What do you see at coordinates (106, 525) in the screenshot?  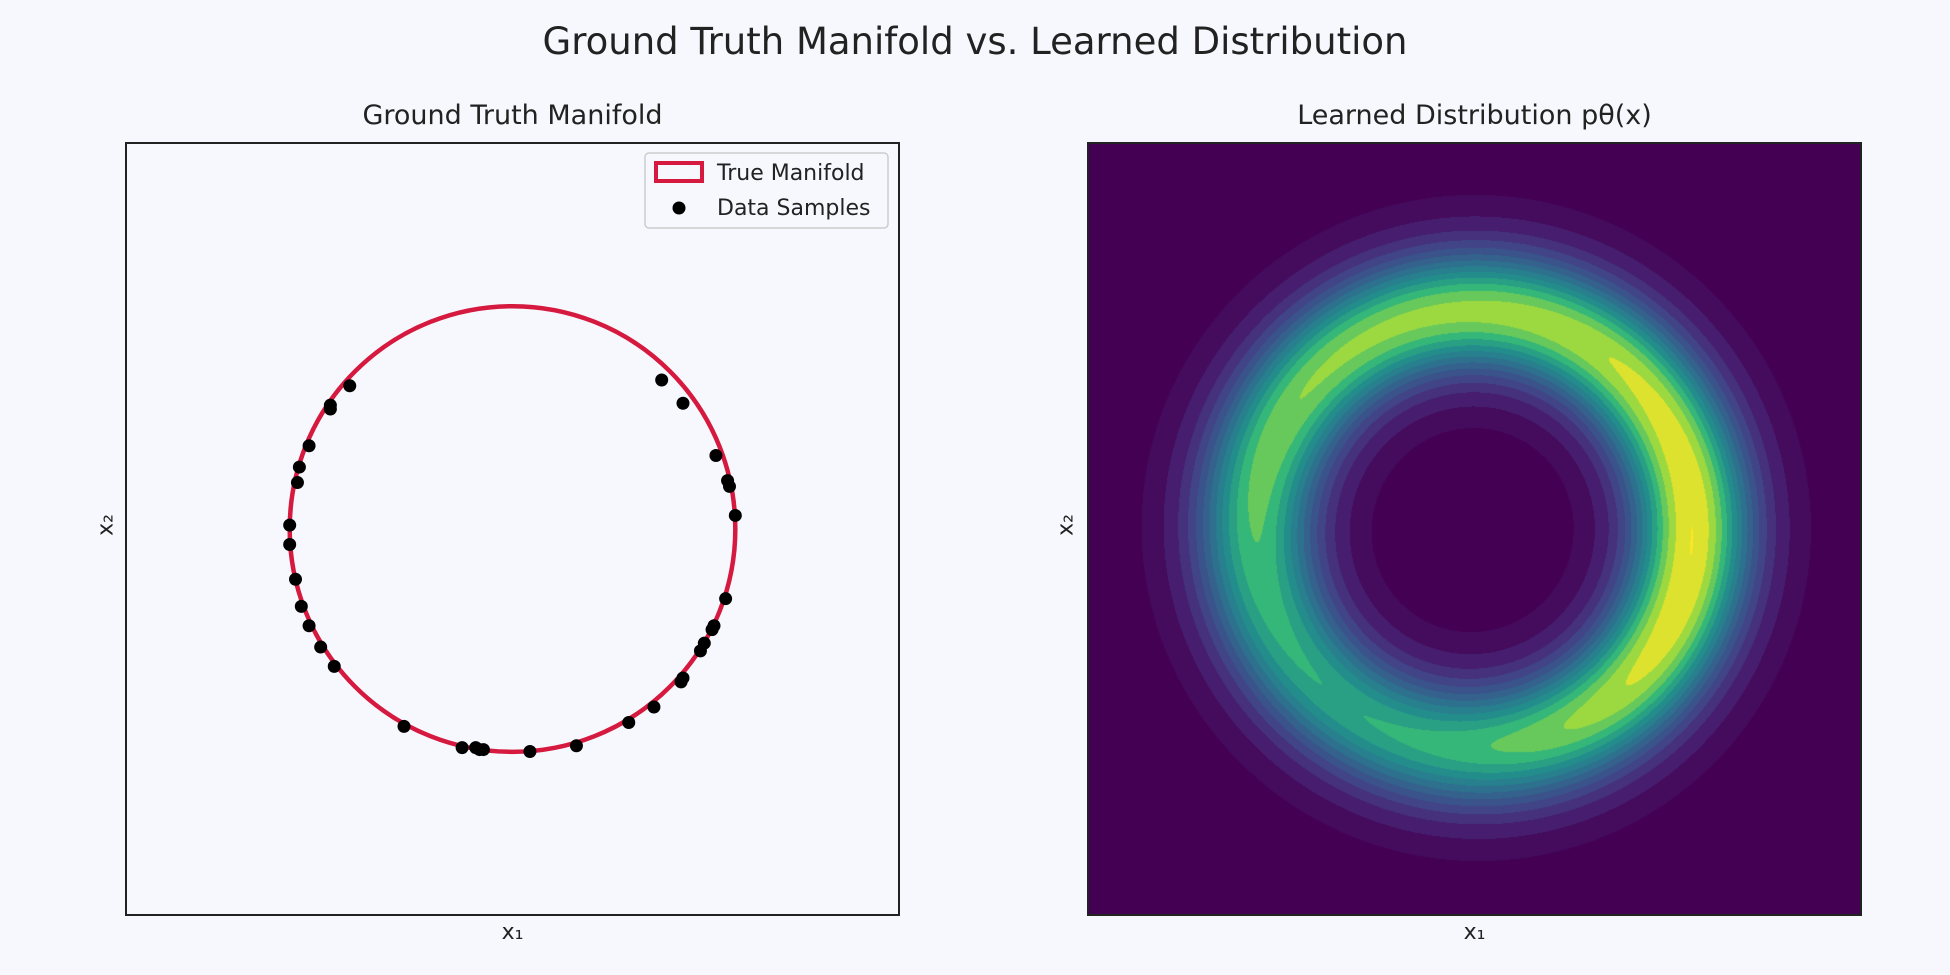 I see `left-plot-ylabel: x₂` at bounding box center [106, 525].